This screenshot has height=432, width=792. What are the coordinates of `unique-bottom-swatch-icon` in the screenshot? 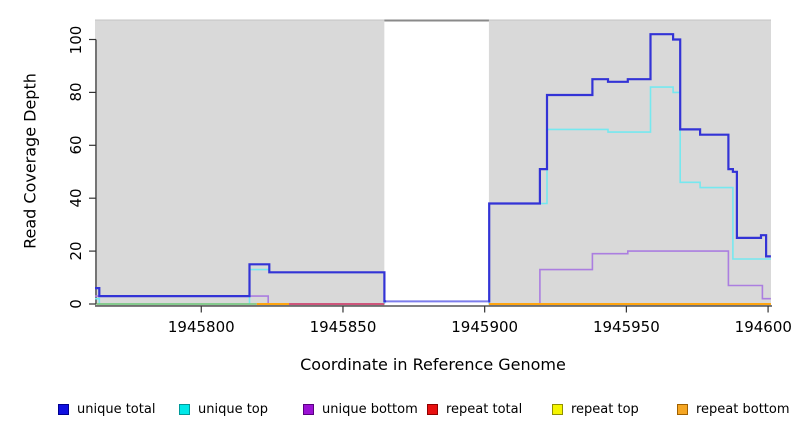 It's located at (308, 409).